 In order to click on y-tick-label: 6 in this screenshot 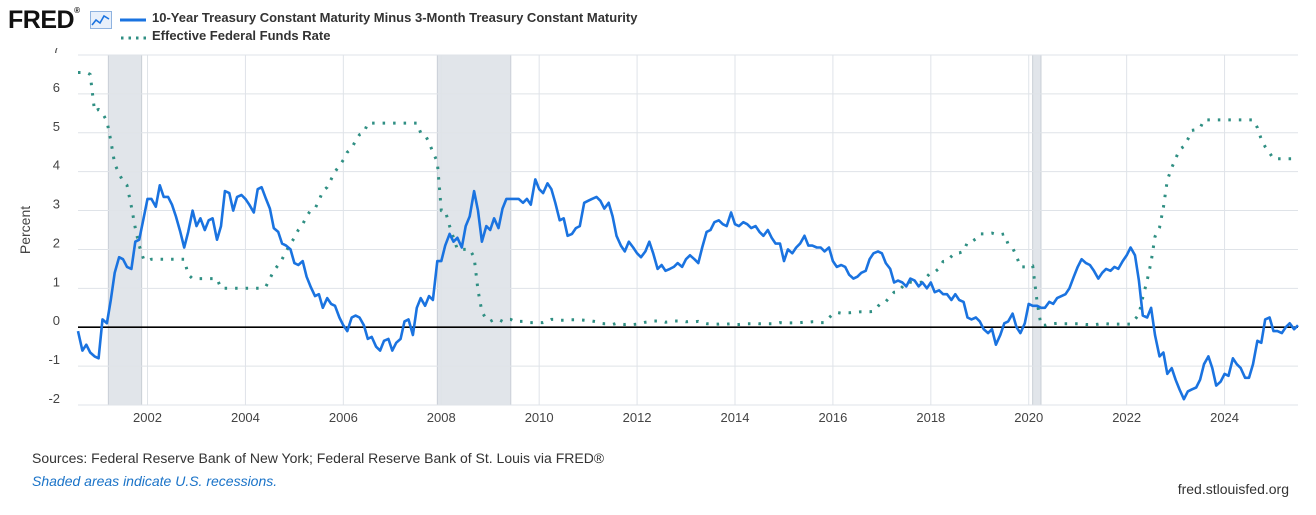, I will do `click(56, 87)`.